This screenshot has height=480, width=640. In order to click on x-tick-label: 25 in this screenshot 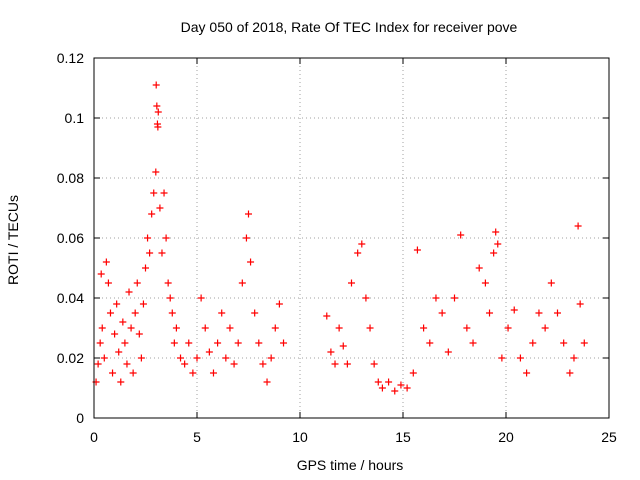, I will do `click(609, 437)`.